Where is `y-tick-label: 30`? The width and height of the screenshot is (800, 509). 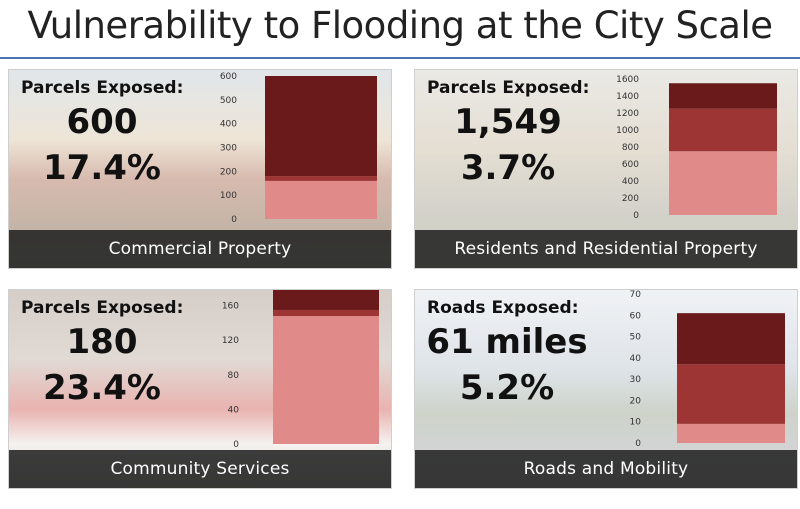
y-tick-label: 30 is located at coordinates (636, 380).